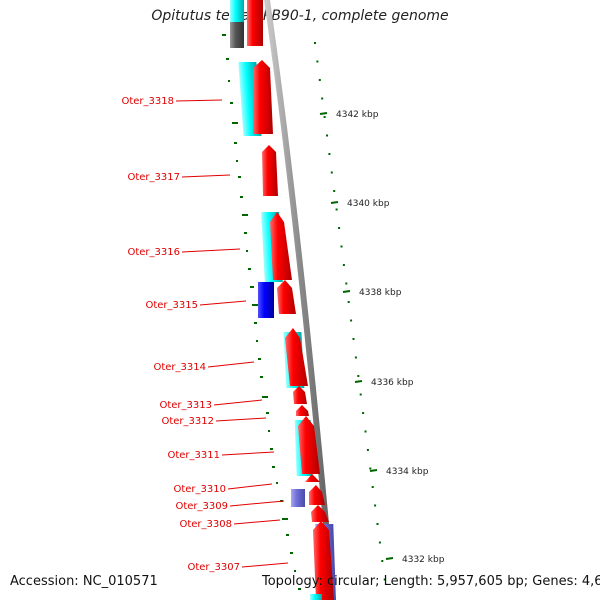 This screenshot has height=600, width=600. I want to click on gene-label: Oter_3316, so click(153, 252).